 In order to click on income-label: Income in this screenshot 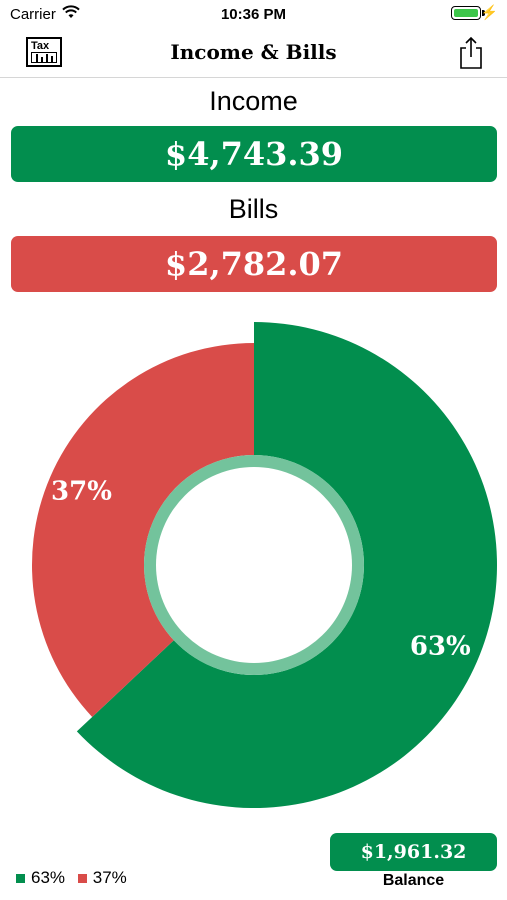, I will do `click(253, 101)`.